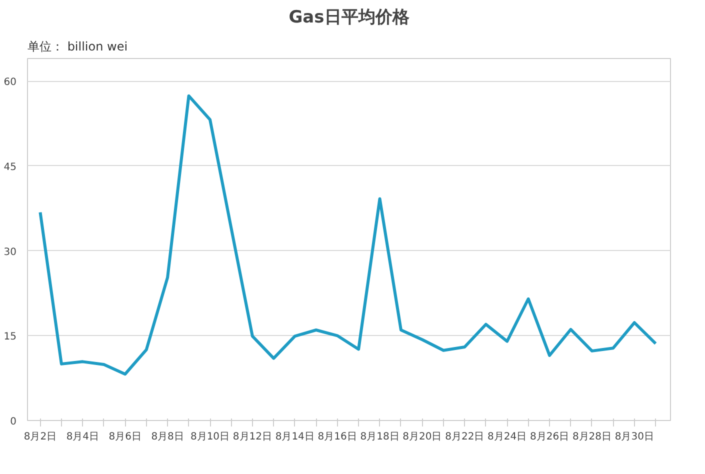 The height and width of the screenshot is (474, 705). I want to click on x-tick-label: 8月12日, so click(252, 437).